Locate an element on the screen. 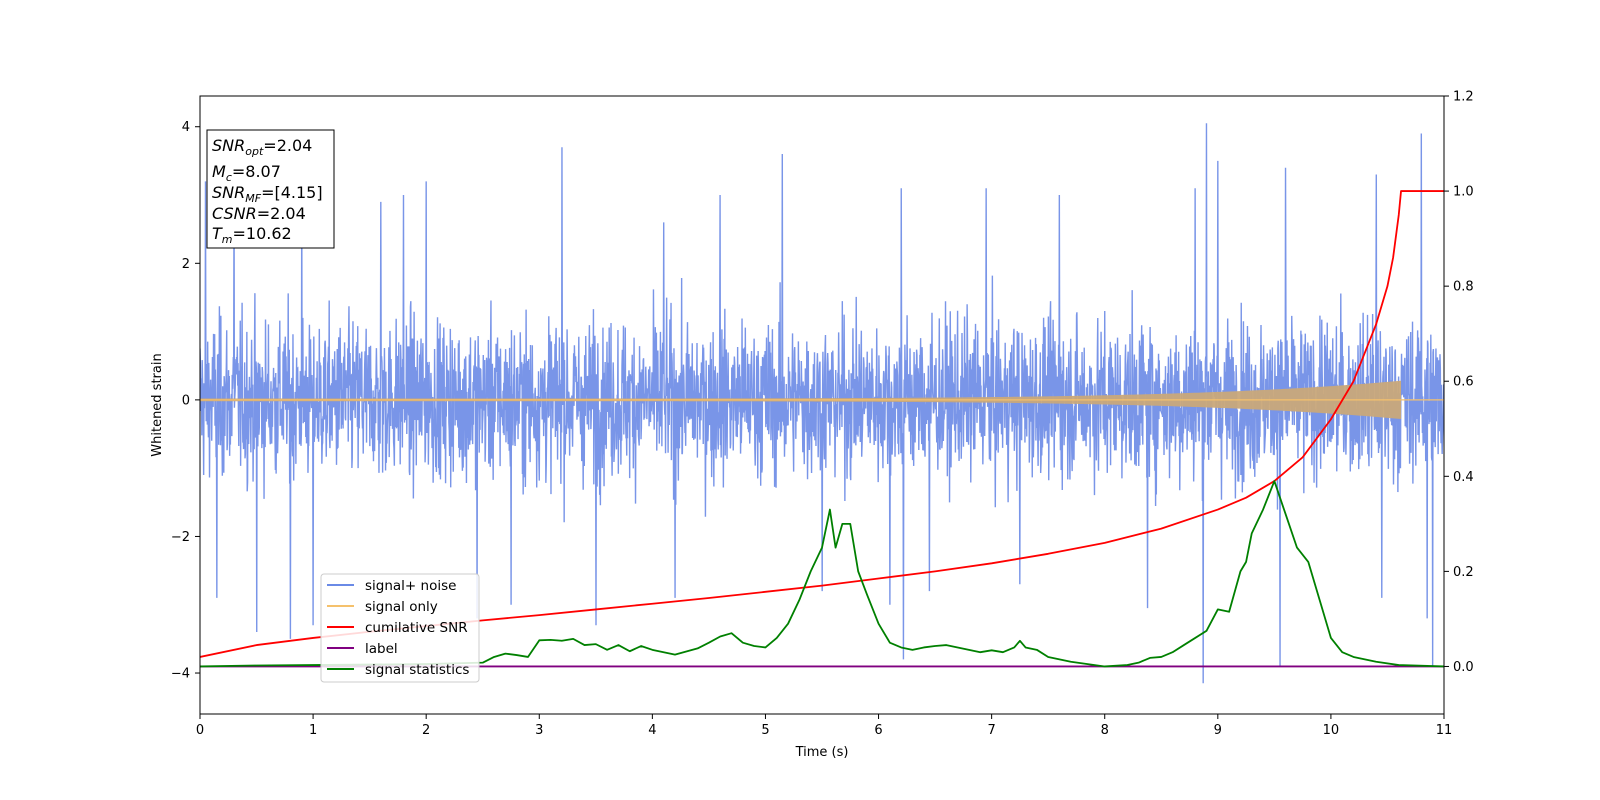 The image size is (1600, 800). x-tick-label-3: 3 is located at coordinates (539, 730).